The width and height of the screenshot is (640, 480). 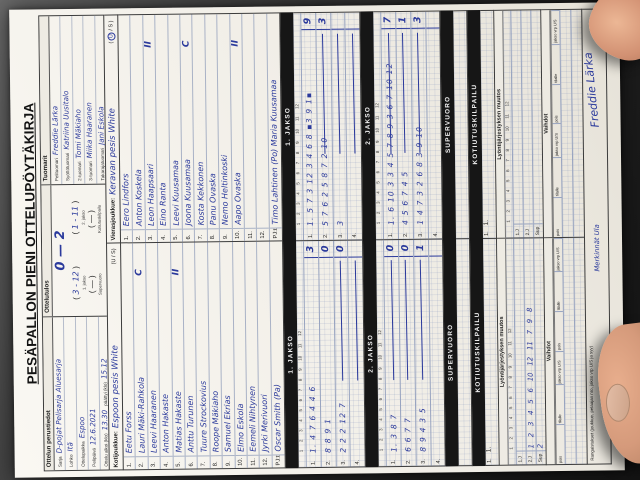 What do you see at coordinates (94, 218) in the screenshot?
I see `kotiutuskilpailu-score: ( — ) Kotiutuskilpailu` at bounding box center [94, 218].